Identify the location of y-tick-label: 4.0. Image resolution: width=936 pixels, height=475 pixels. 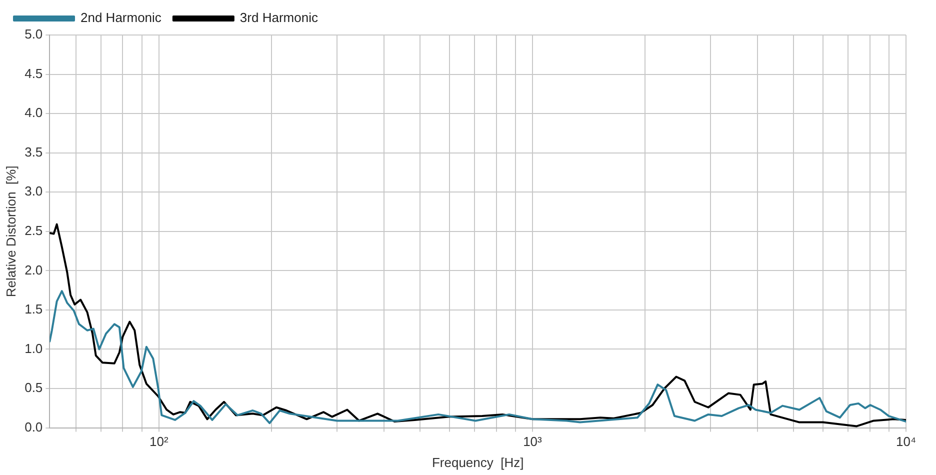
(33, 112).